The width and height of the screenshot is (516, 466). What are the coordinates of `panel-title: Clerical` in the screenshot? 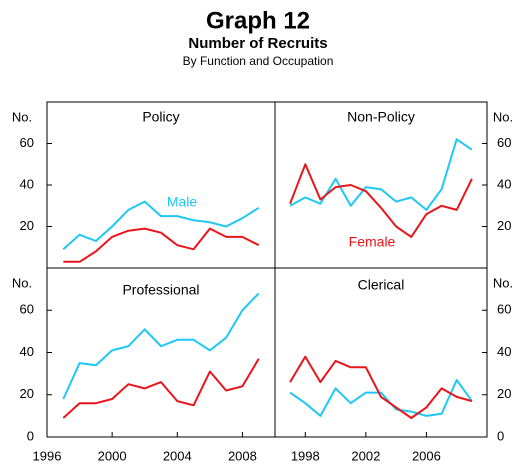 It's located at (381, 285).